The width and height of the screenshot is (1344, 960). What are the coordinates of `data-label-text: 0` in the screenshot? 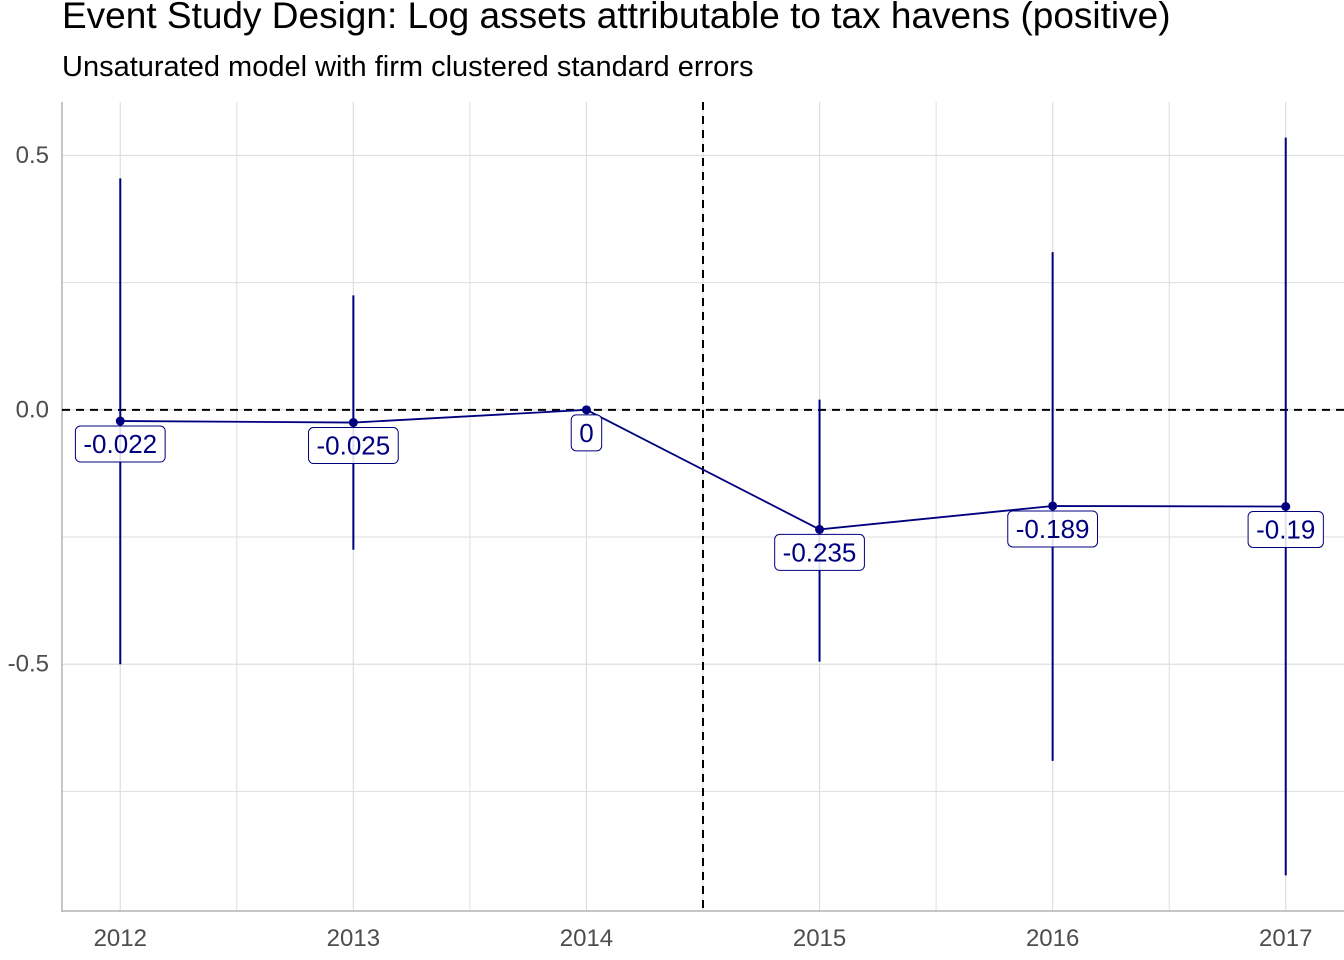 It's located at (586, 433).